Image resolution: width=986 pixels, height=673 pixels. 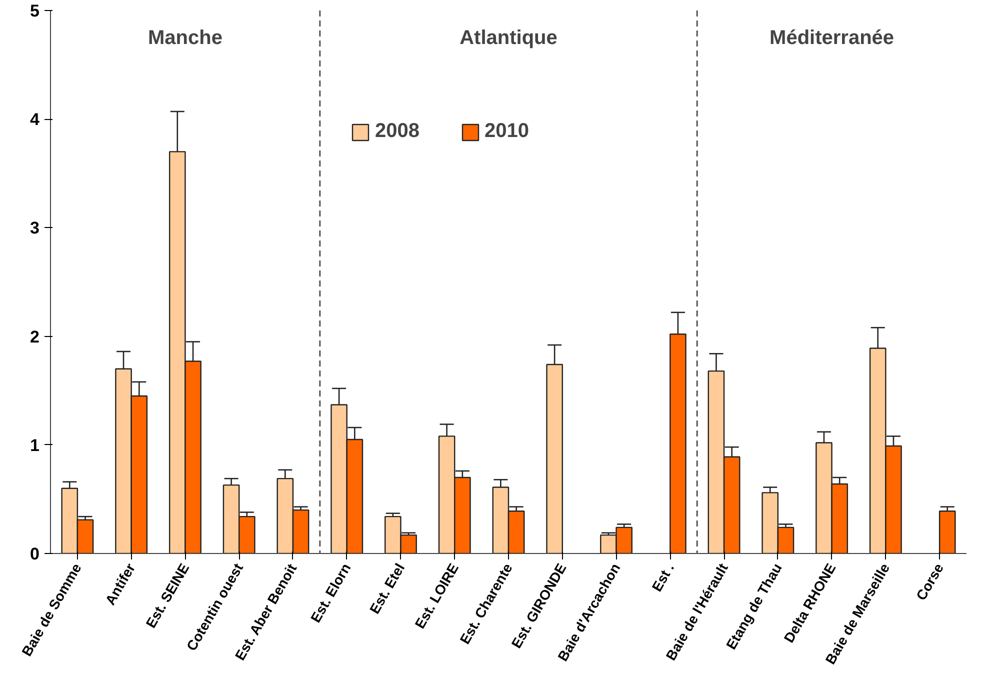 What do you see at coordinates (35, 336) in the screenshot?
I see `y-tick-label: 2` at bounding box center [35, 336].